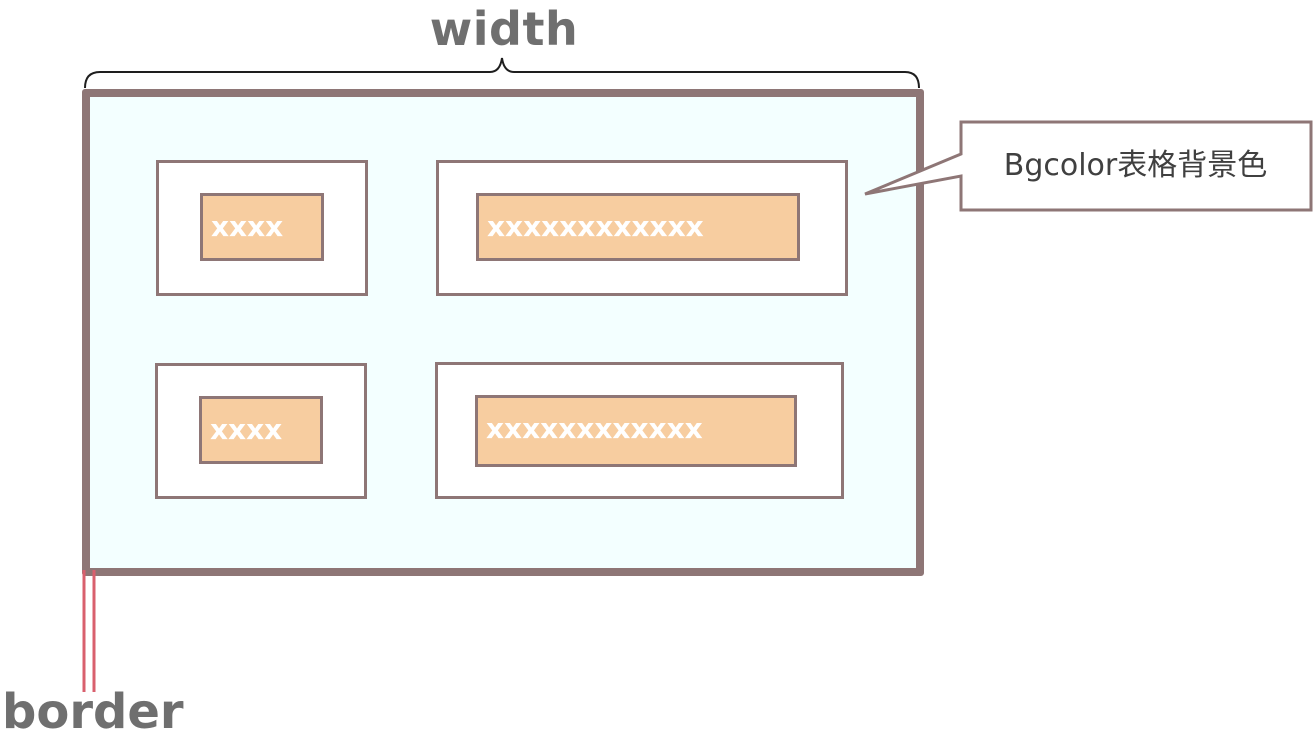 This screenshot has height=740, width=1316. What do you see at coordinates (93, 712) in the screenshot?
I see `border-label: border` at bounding box center [93, 712].